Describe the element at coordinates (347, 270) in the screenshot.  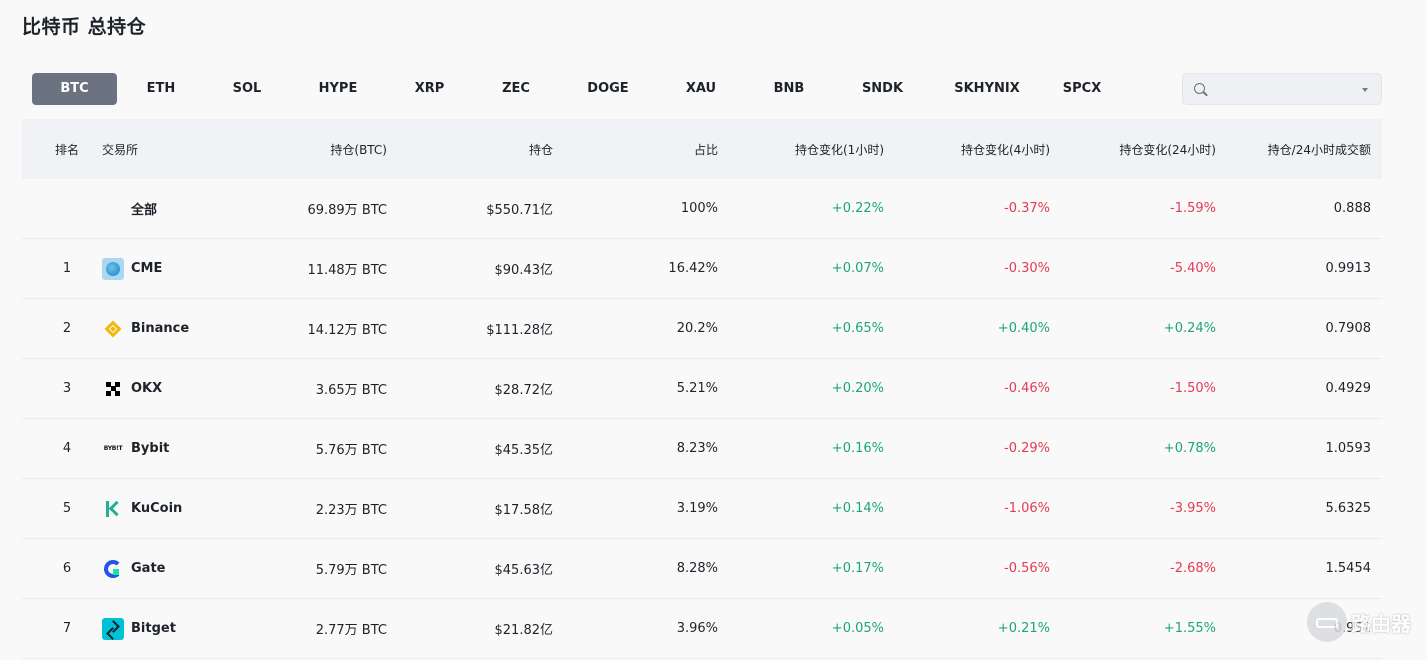
I see `oi-btc-cell: 11.48万 BTC` at that location.